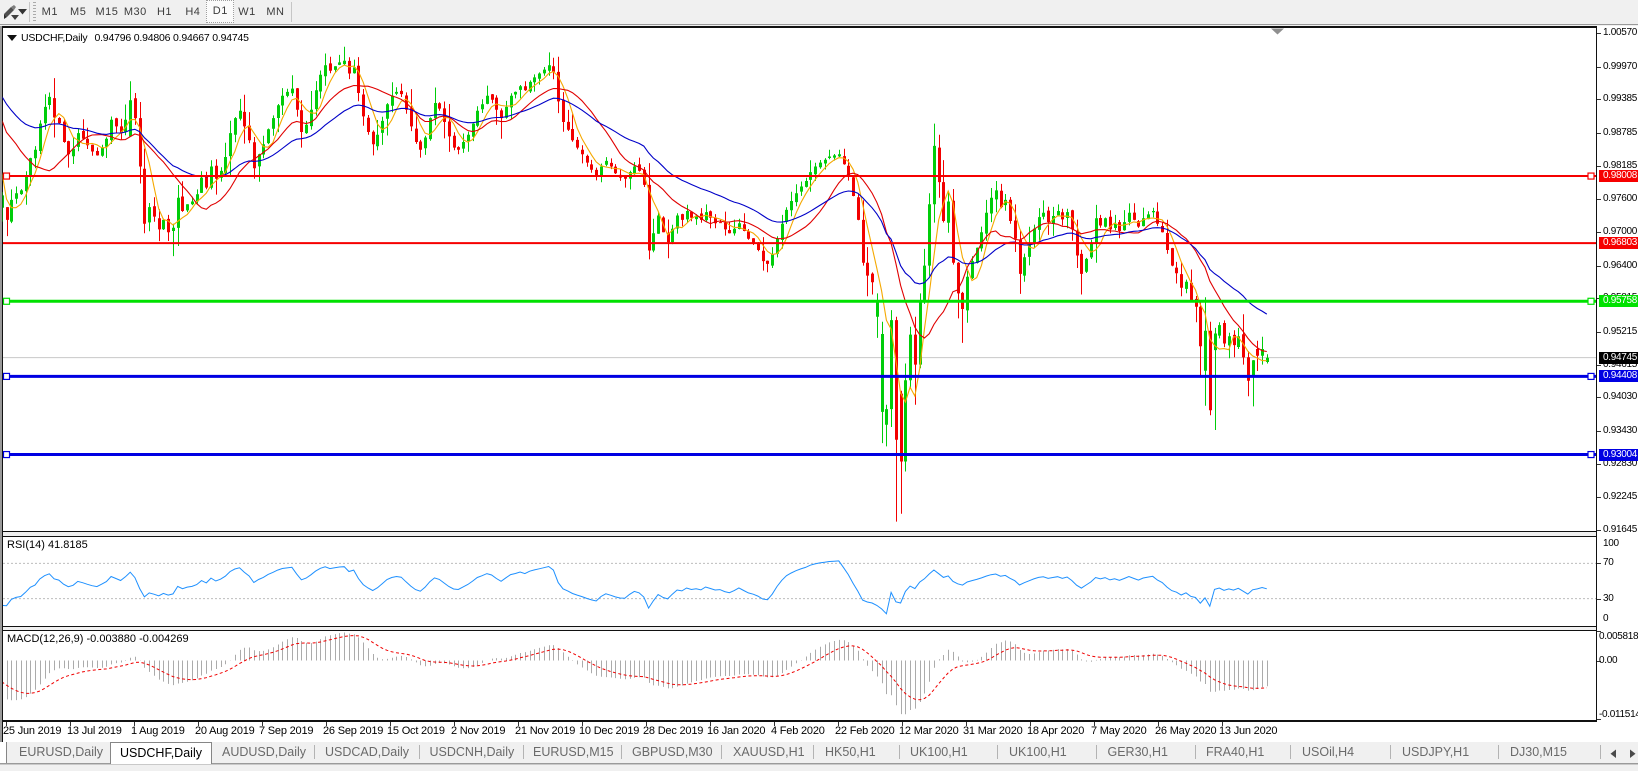  What do you see at coordinates (1608, 660) in the screenshot?
I see `macd-scale-label: 0.00` at bounding box center [1608, 660].